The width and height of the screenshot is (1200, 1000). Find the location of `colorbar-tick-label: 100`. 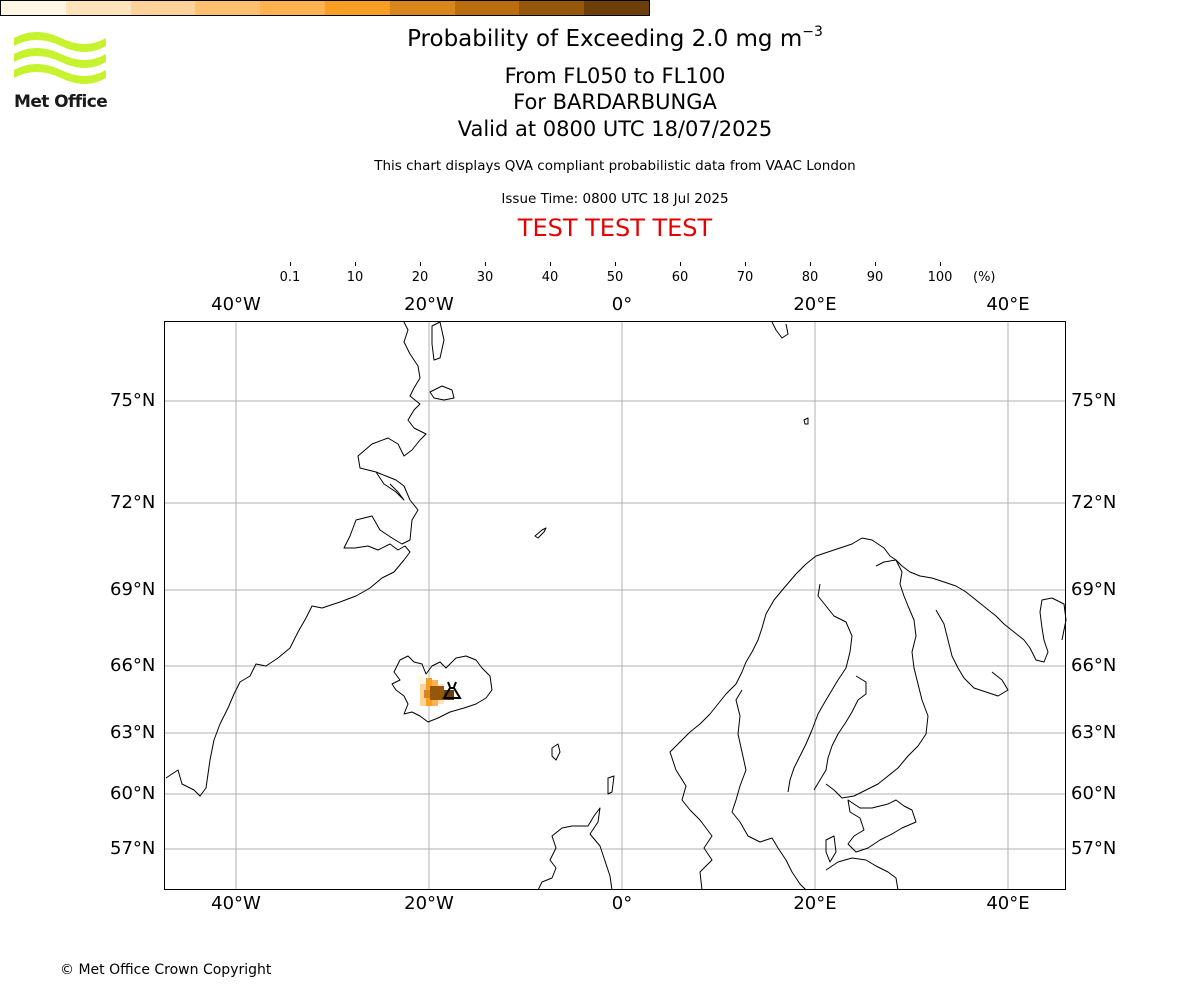

colorbar-tick-label: 100 is located at coordinates (940, 277).